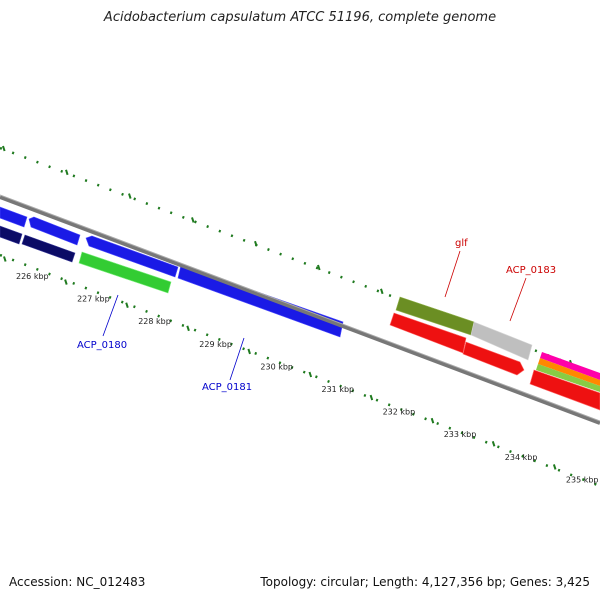  I want to click on gene-label-acp0181: ACP_0181, so click(227, 387).